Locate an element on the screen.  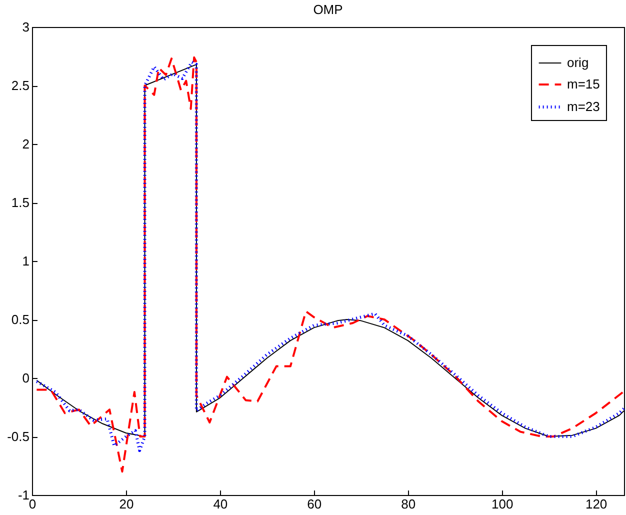
y-tick-label: 1.5 is located at coordinates (20, 202).